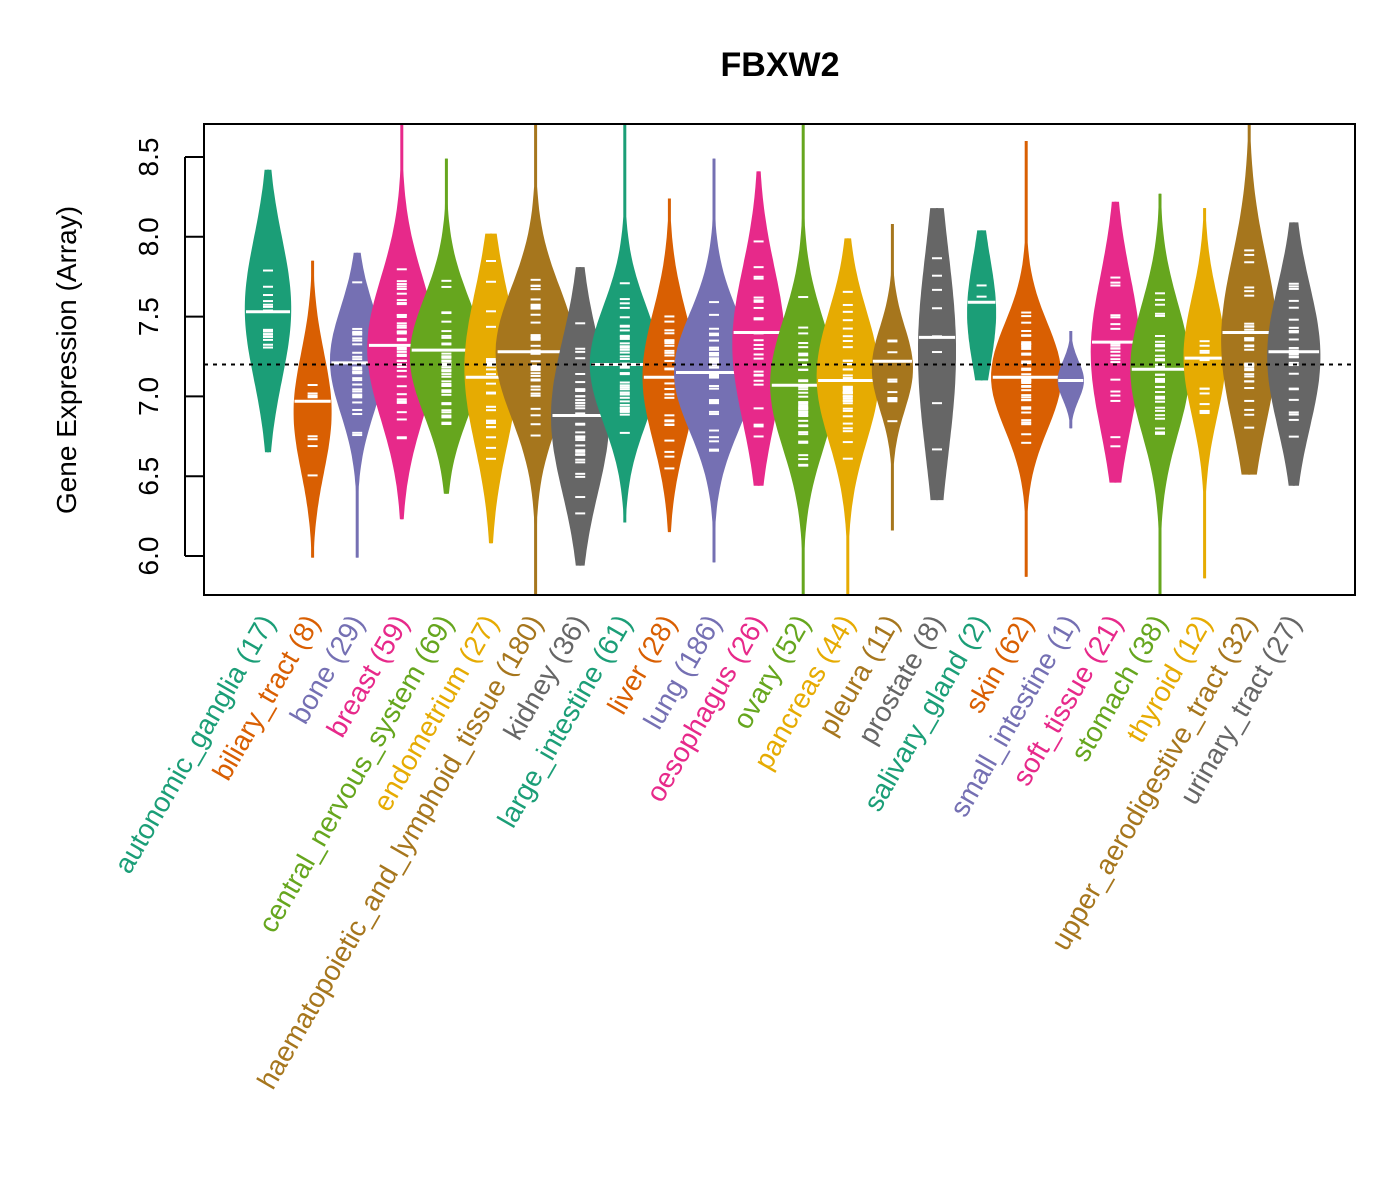 The height and width of the screenshot is (1200, 1400). What do you see at coordinates (1070, 379) in the screenshot?
I see `violin-small_intestine` at bounding box center [1070, 379].